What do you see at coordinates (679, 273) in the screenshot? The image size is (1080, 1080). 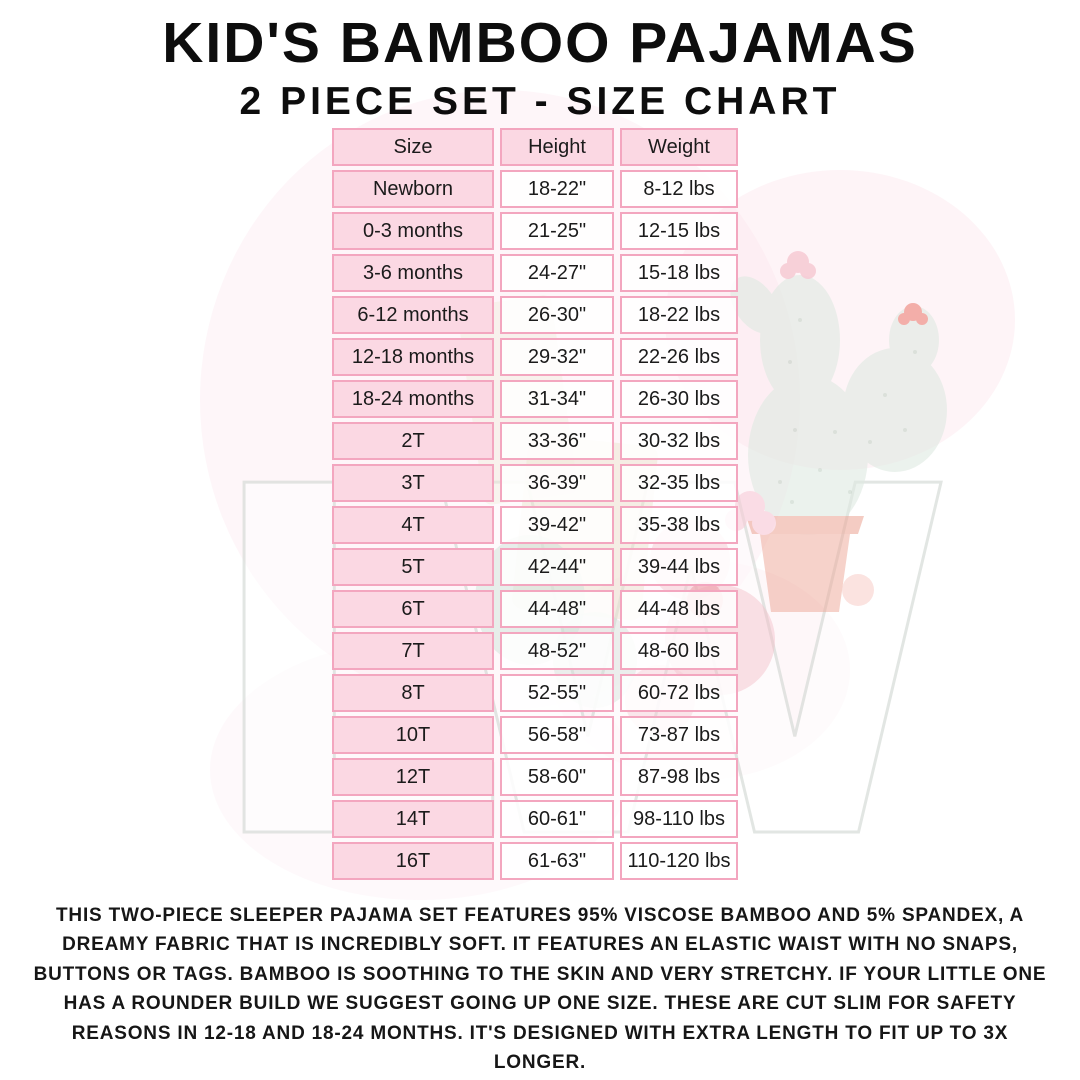 I see `weight-cell: 15-18 lbs` at bounding box center [679, 273].